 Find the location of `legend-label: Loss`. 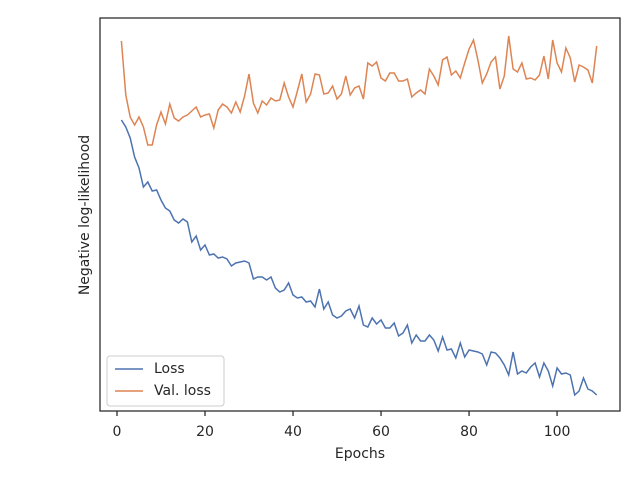

legend-label: Loss is located at coordinates (169, 369).